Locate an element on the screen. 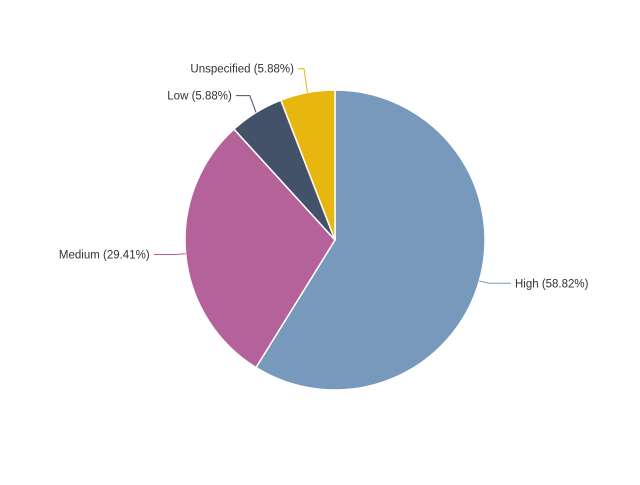 This screenshot has width=640, height=485. pie-slice-medium is located at coordinates (260, 248).